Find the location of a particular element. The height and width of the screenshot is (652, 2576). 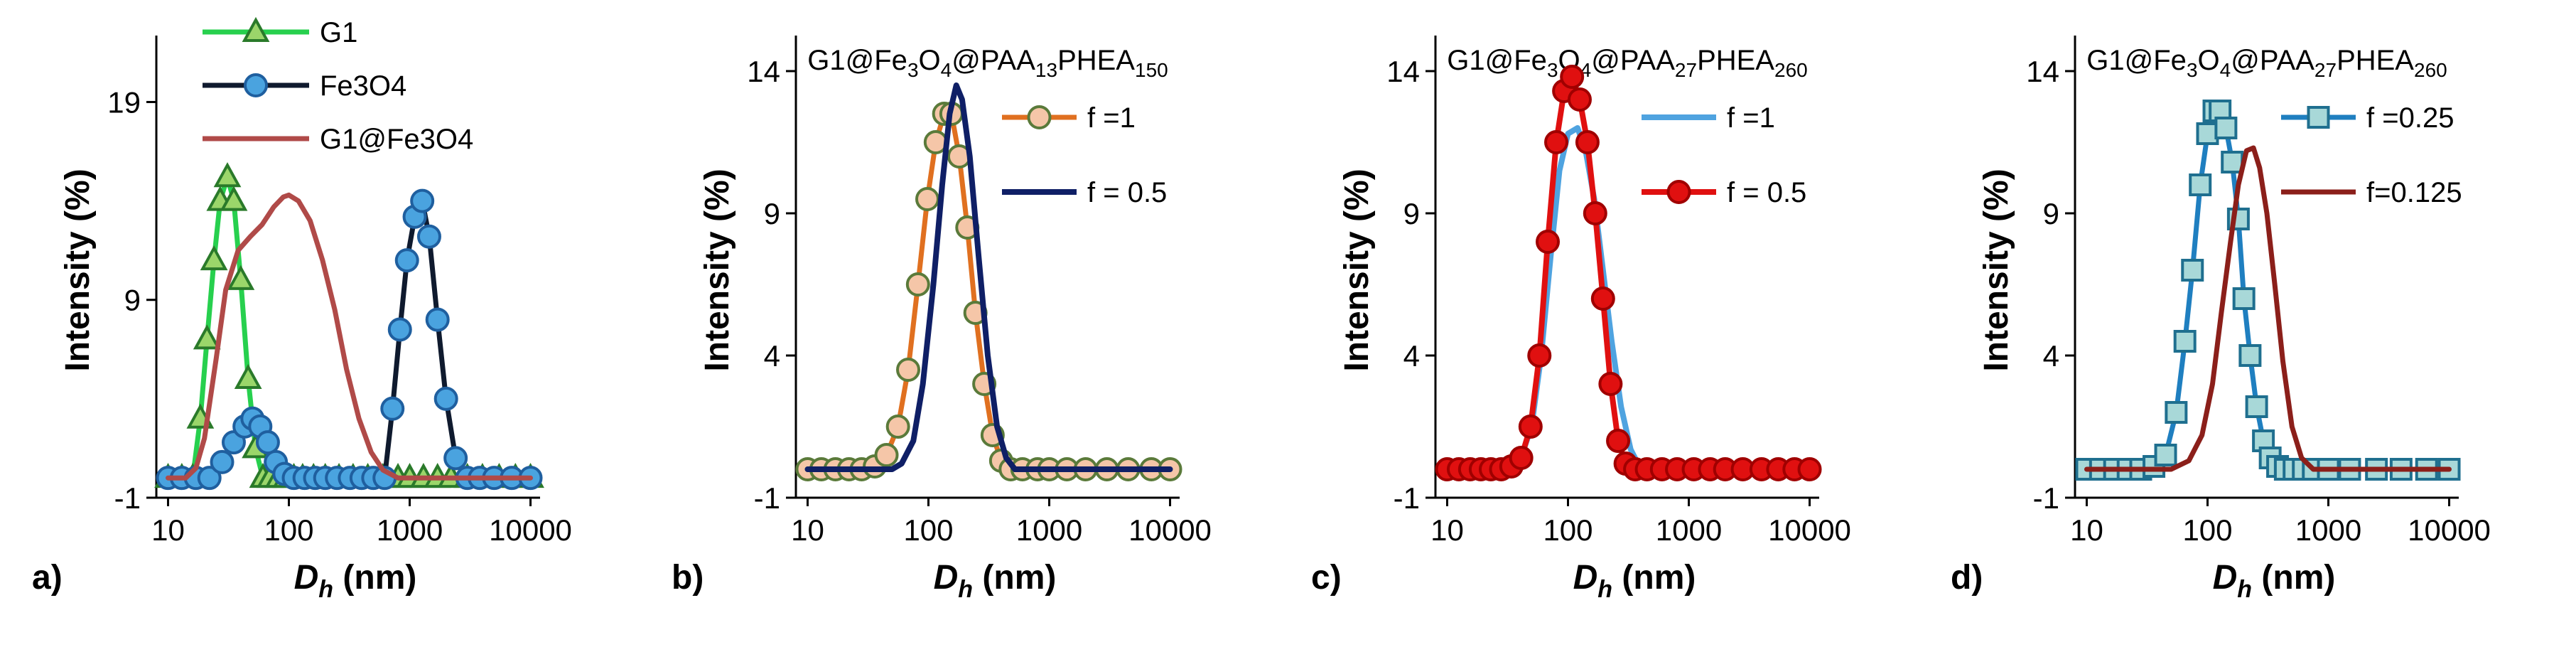

legend-label: Fe3O4 is located at coordinates (363, 86).